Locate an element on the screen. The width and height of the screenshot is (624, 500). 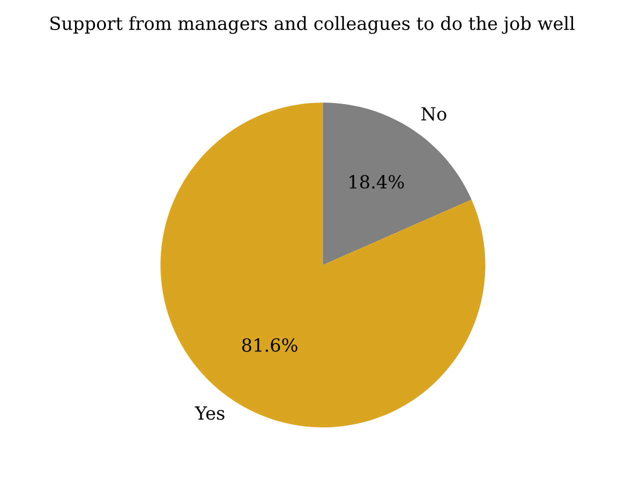
slice-label: Yes is located at coordinates (209, 413).